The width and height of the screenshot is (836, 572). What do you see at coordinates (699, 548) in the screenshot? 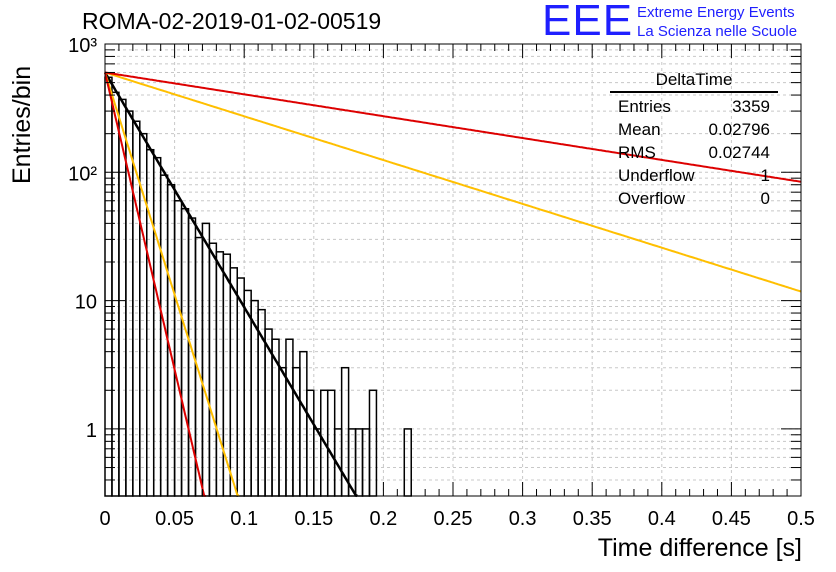
I see `x-axis-label: Time difference [s]` at bounding box center [699, 548].